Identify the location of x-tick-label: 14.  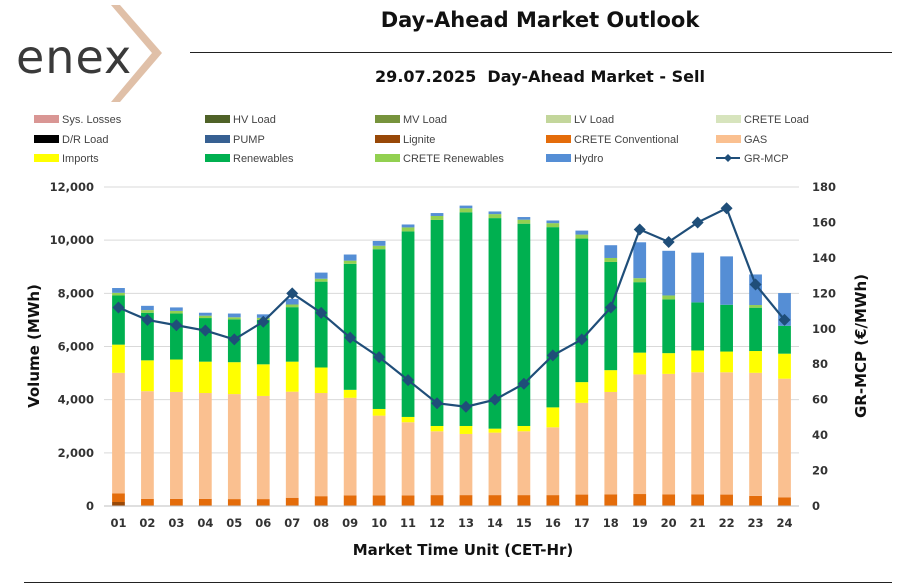
(495, 523).